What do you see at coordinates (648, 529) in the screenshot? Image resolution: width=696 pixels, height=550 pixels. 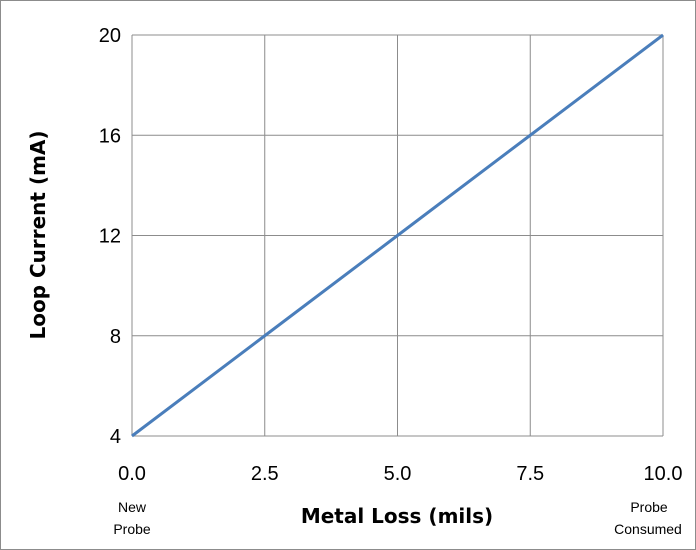 I see `x-end-note-line-2: Consumed` at bounding box center [648, 529].